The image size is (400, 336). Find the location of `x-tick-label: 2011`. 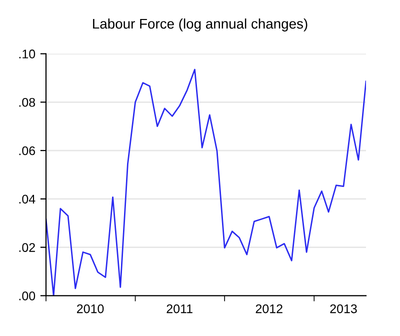

x-tick-label: 2011 is located at coordinates (179, 309).